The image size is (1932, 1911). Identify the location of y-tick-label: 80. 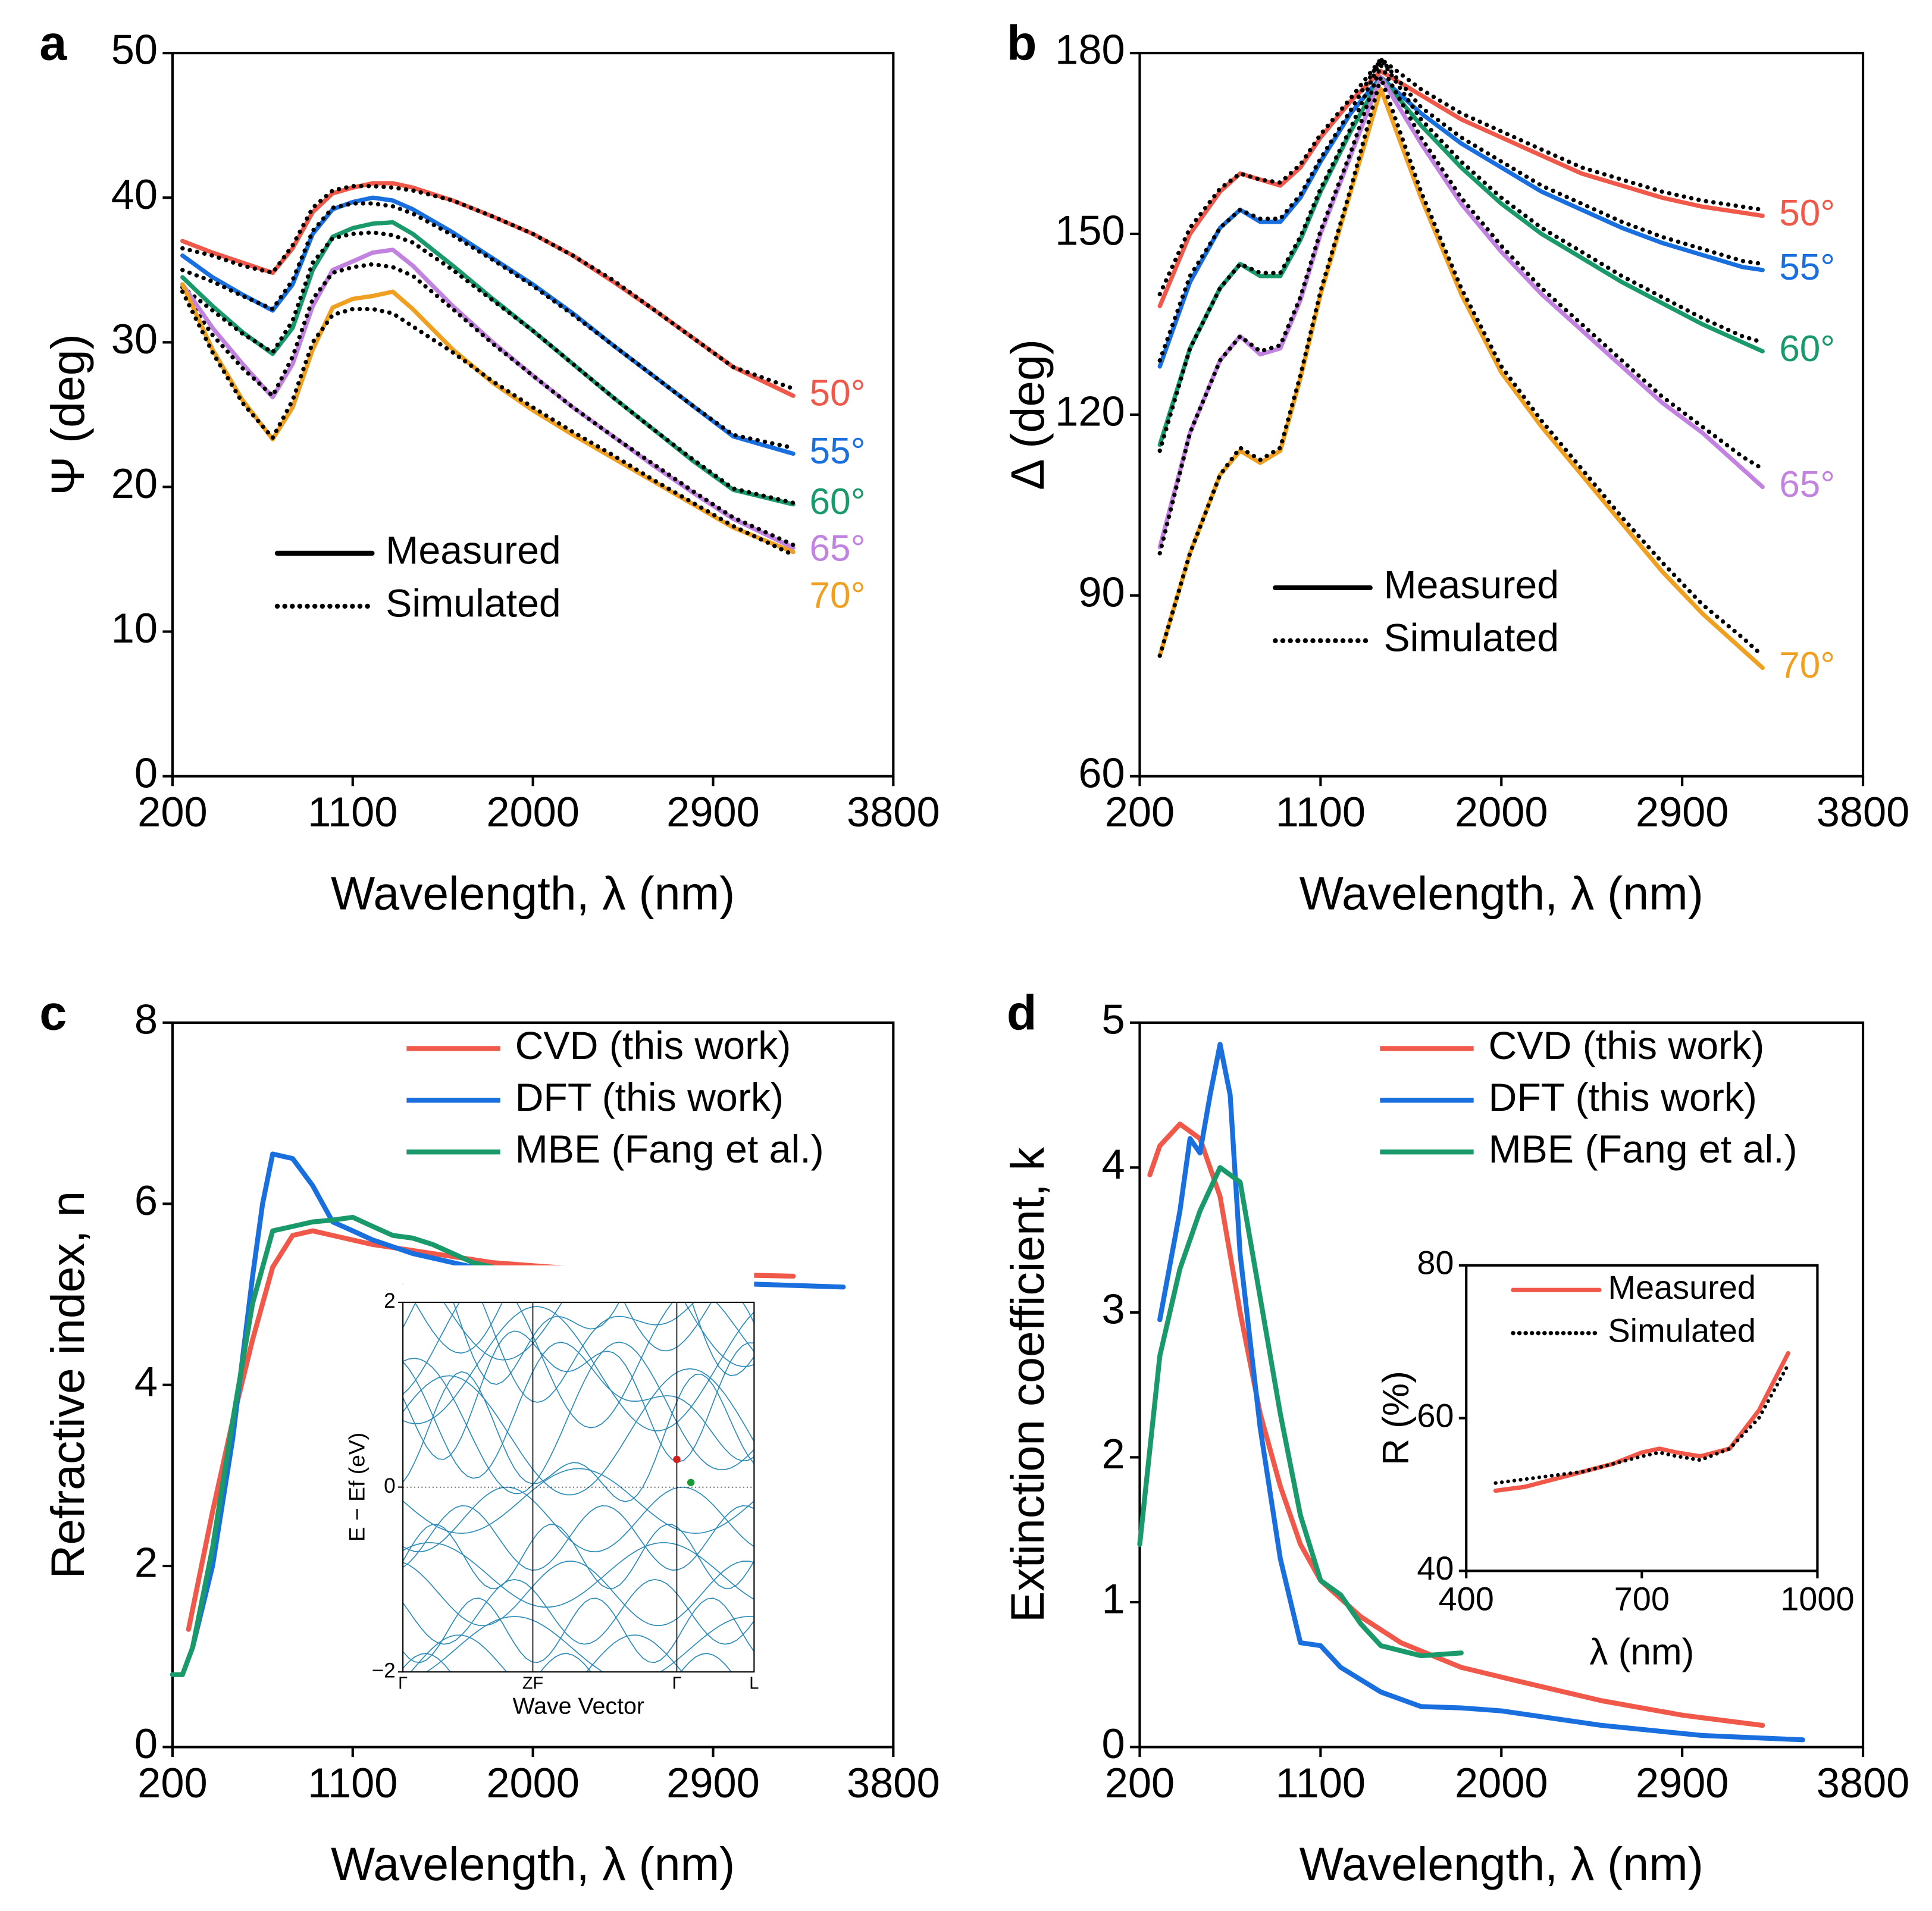
(1435, 1263).